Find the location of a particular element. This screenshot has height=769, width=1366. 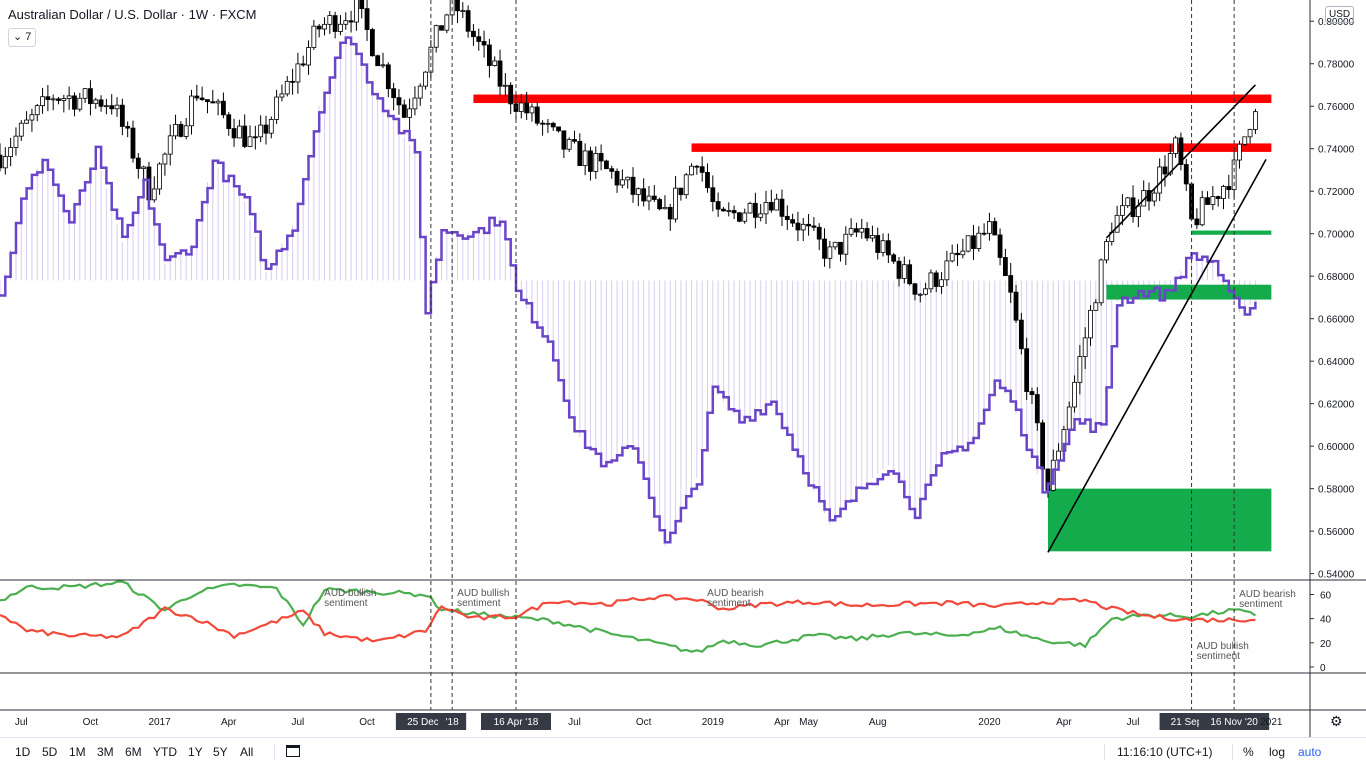

sentiment-annotation: AUD bearish sentiment is located at coordinates (1267, 599).